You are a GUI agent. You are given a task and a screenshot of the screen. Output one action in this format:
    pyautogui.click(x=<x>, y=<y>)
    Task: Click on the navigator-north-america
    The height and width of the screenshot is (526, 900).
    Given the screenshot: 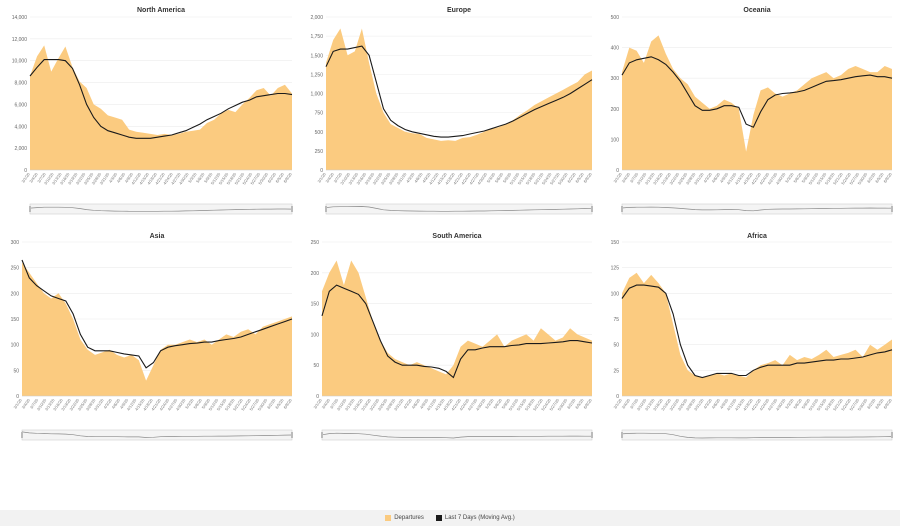 What is the action you would take?
    pyautogui.click(x=161, y=209)
    